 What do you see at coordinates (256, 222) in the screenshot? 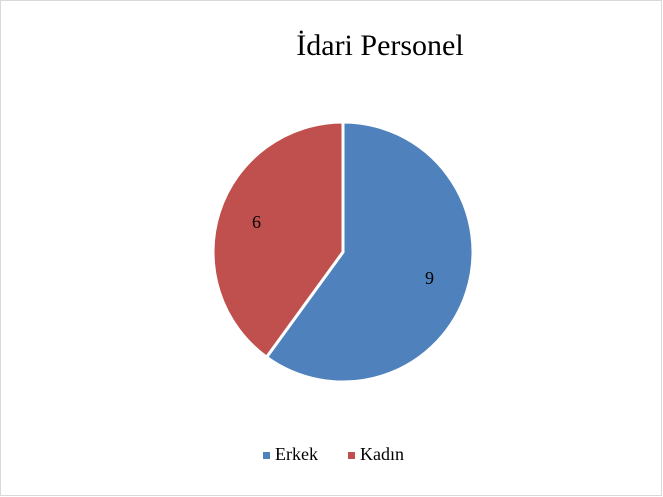
I see `data-label: 6` at bounding box center [256, 222].